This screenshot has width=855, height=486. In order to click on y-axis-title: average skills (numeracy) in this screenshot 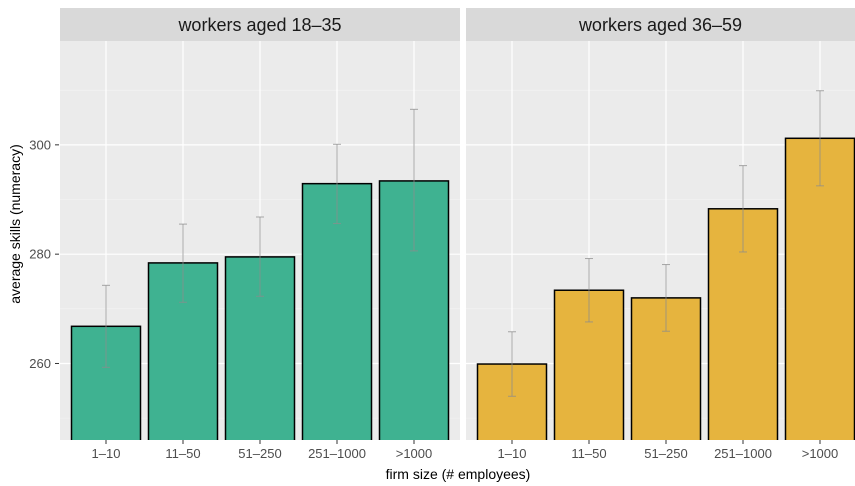, I will do `click(15, 224)`.